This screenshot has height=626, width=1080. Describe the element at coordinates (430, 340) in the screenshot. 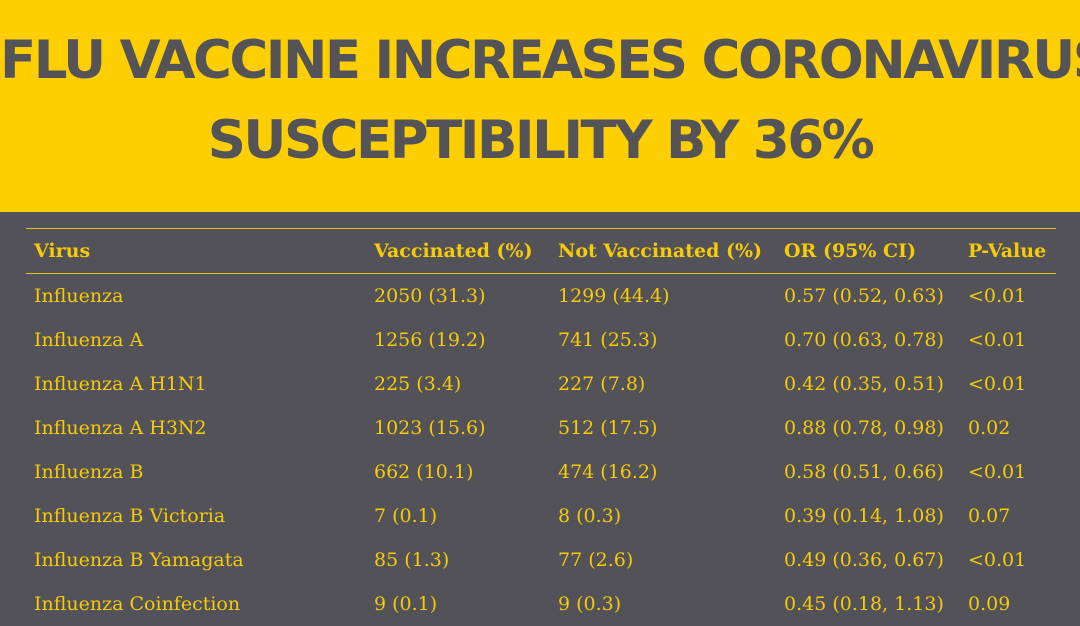

I see `cell-vaccinated: 1256 (19.2)` at that location.